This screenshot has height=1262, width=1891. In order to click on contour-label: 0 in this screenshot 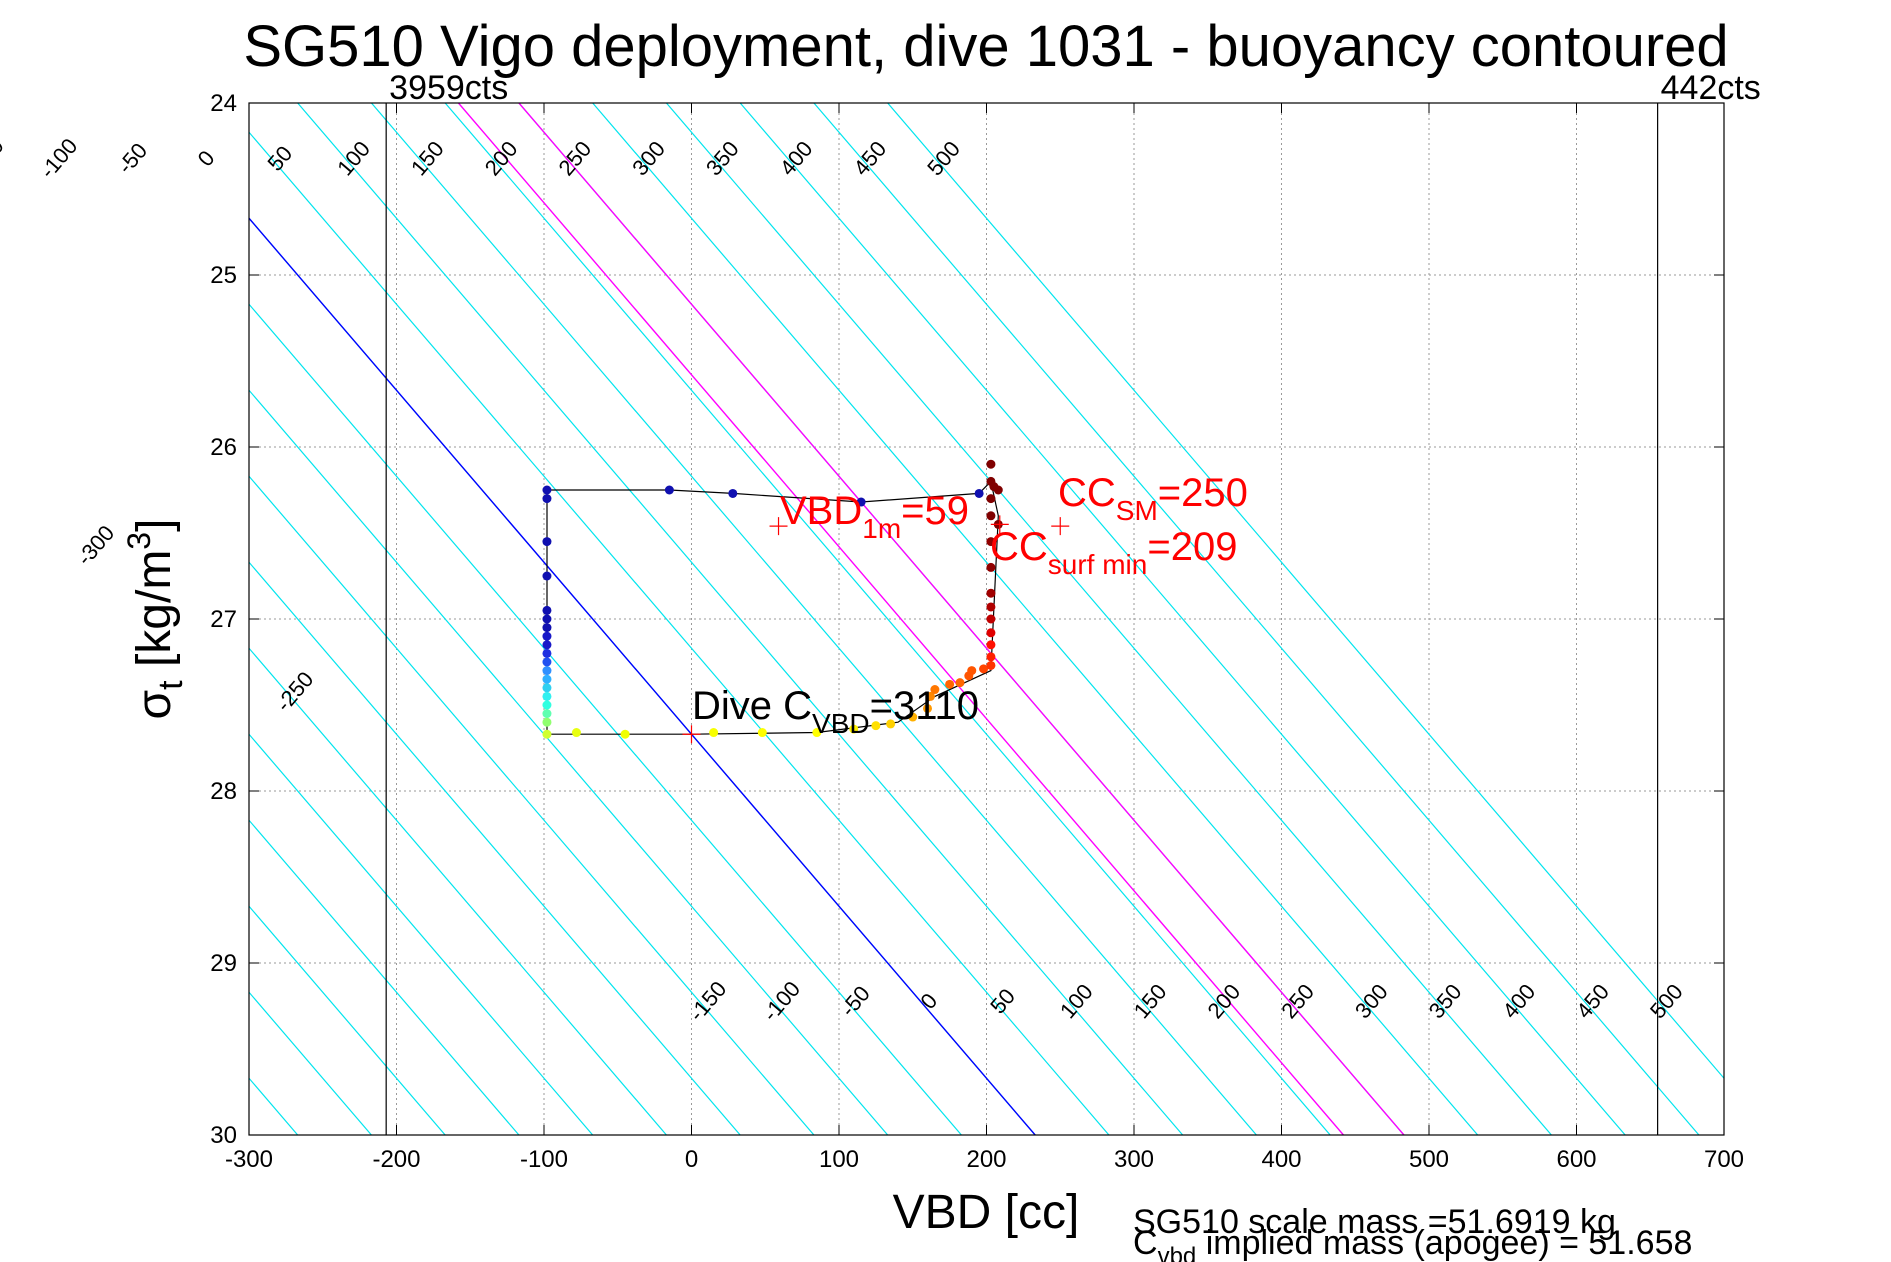, I will do `click(206, 159)`.